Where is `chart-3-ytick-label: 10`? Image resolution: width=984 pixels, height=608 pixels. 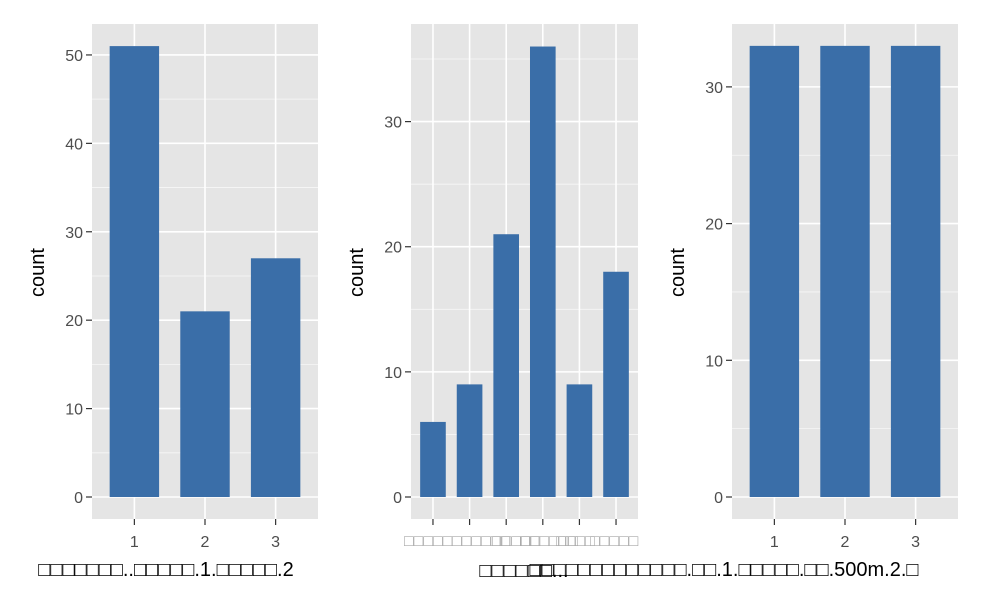
chart-3-ytick-label: 10 is located at coordinates (714, 361).